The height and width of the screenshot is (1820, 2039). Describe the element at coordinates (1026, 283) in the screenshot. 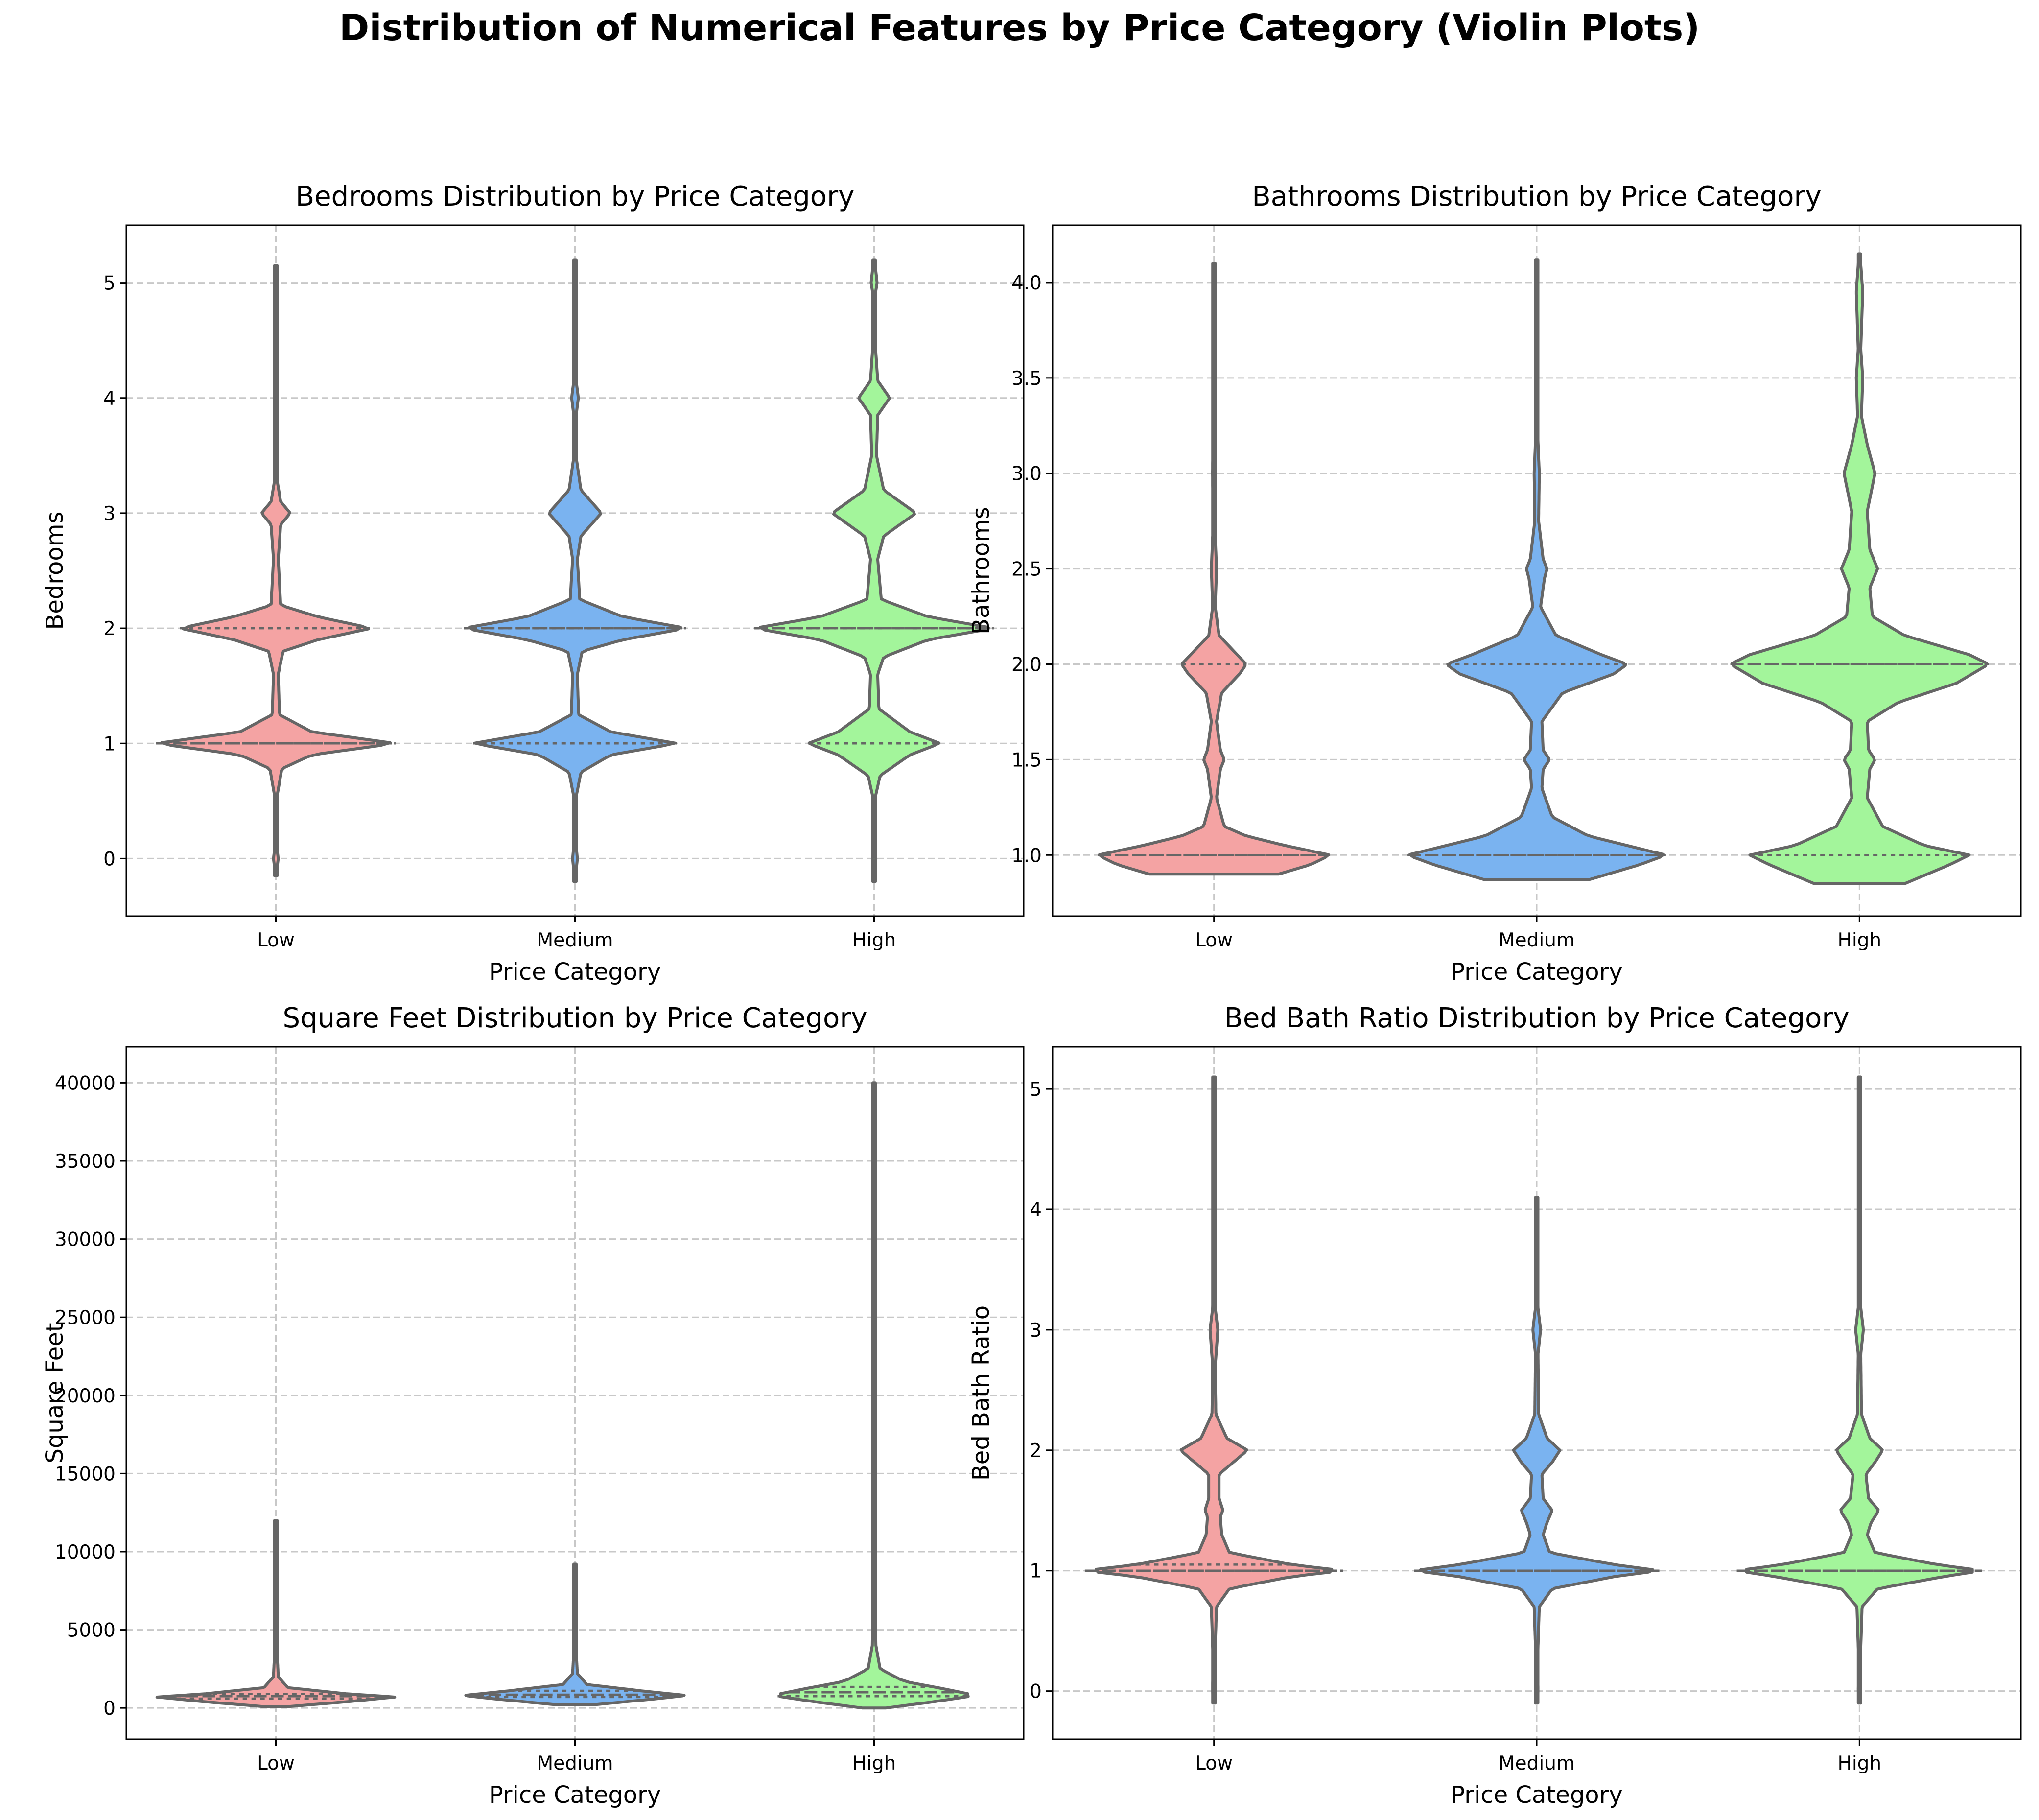

I see `y-tick-label: 4.0` at that location.